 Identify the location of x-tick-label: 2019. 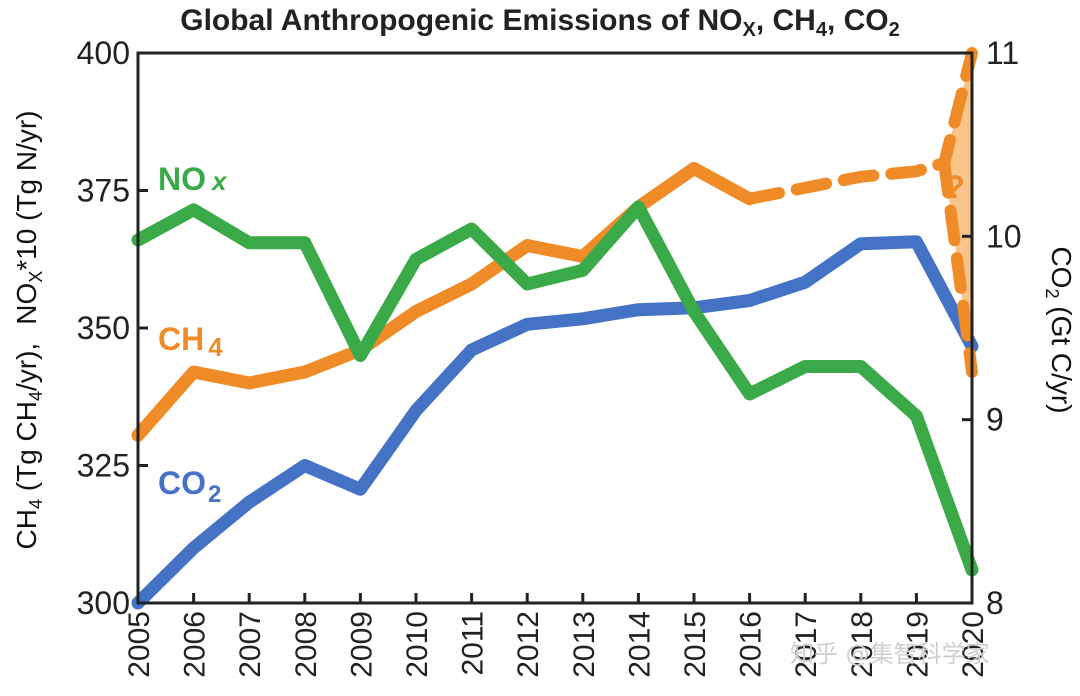
(917, 644).